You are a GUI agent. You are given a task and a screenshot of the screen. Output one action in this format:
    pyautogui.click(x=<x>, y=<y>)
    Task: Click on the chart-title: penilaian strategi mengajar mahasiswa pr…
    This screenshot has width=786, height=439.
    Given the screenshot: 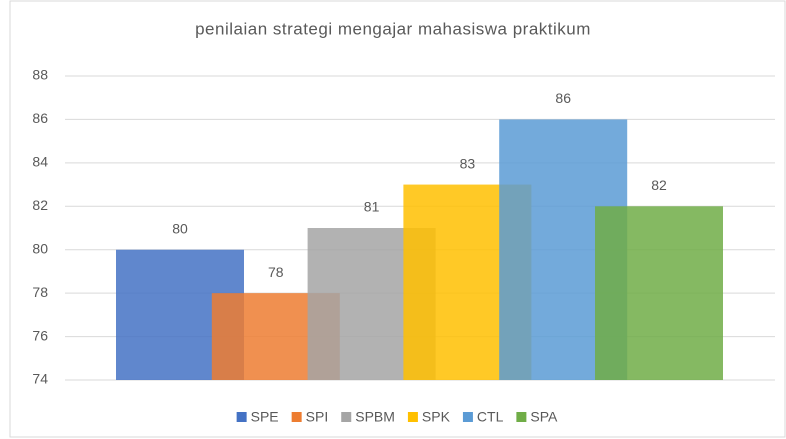 What is the action you would take?
    pyautogui.click(x=393, y=28)
    